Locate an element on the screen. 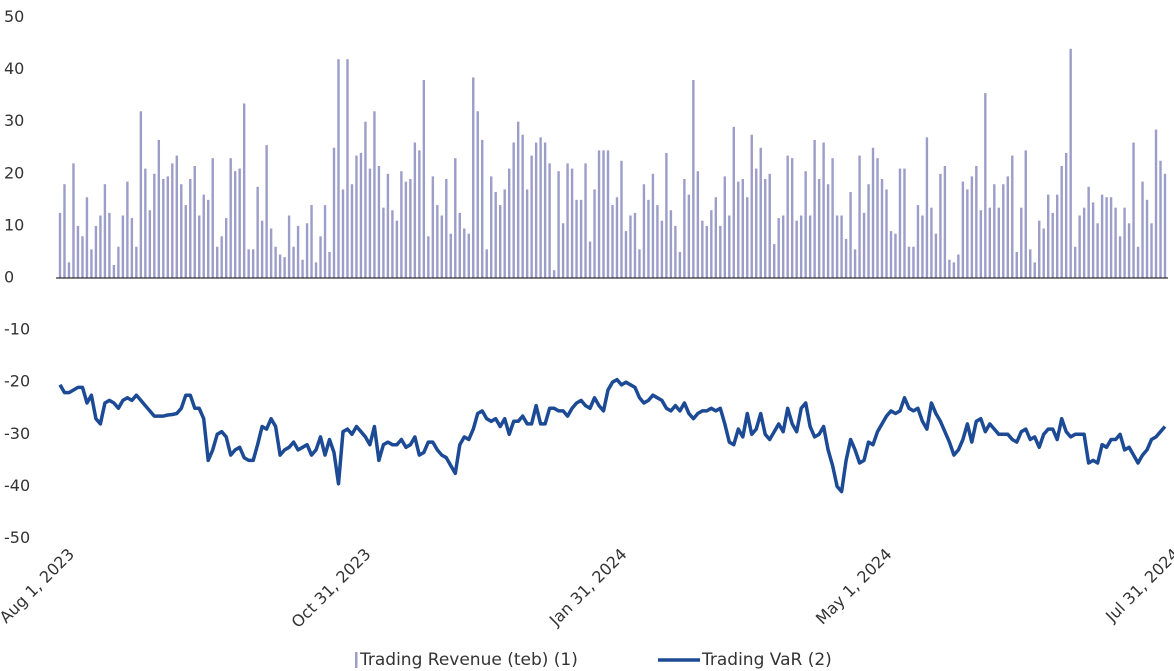  y-tick-label: -30 is located at coordinates (17, 433).